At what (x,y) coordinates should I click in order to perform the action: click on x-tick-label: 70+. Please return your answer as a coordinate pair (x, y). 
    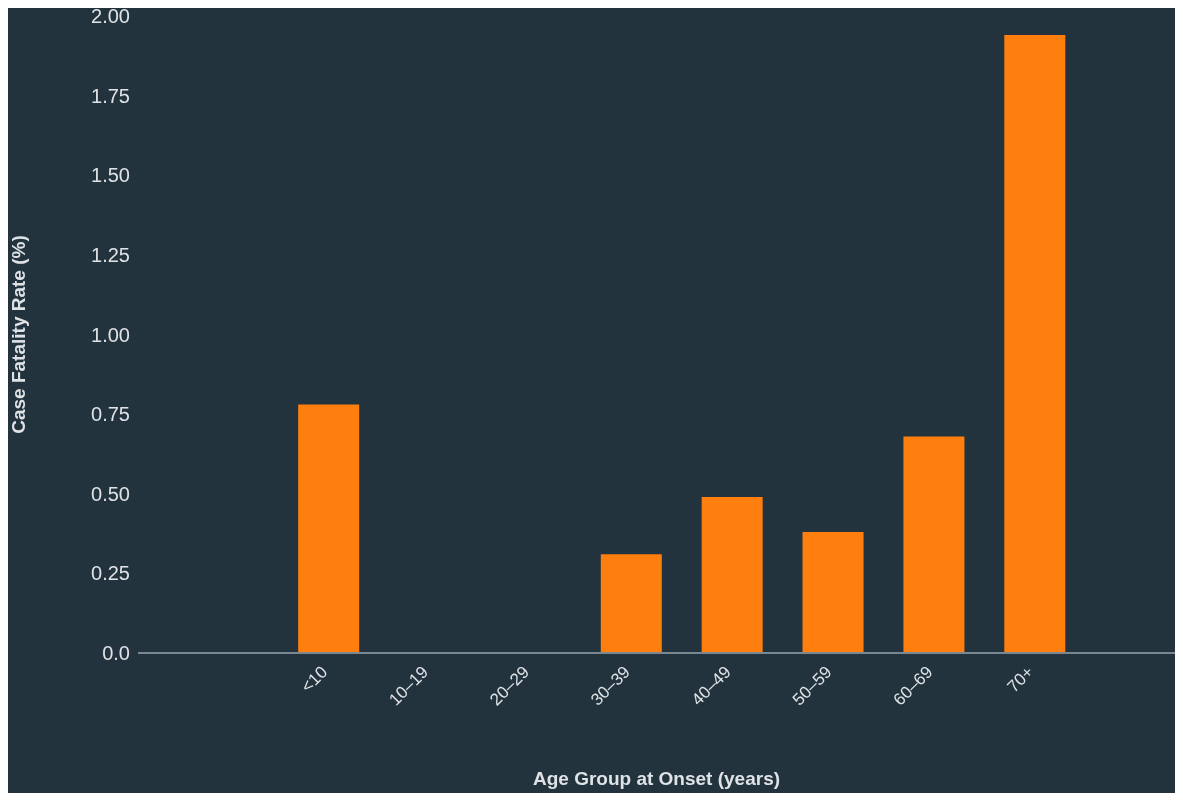
    Looking at the image, I should click on (1020, 679).